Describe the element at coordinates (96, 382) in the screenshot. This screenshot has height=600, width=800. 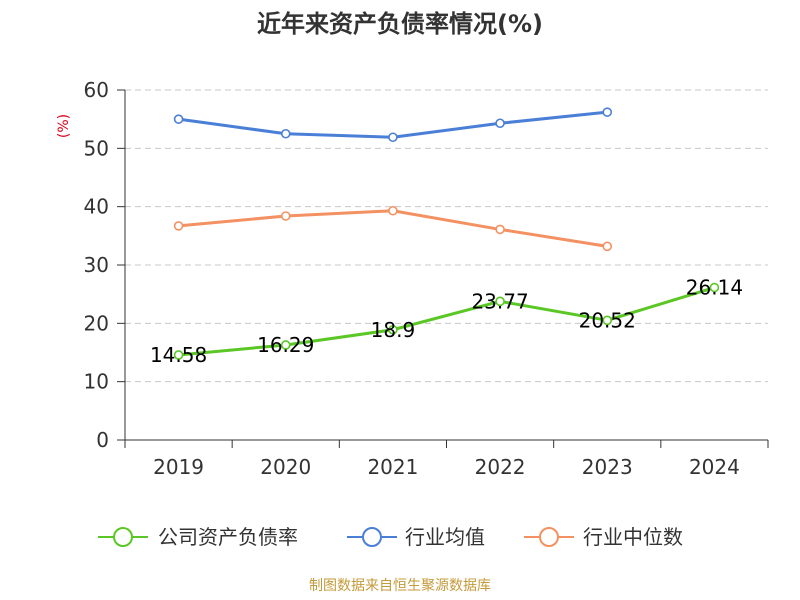
I see `y-tick-label: 10` at that location.